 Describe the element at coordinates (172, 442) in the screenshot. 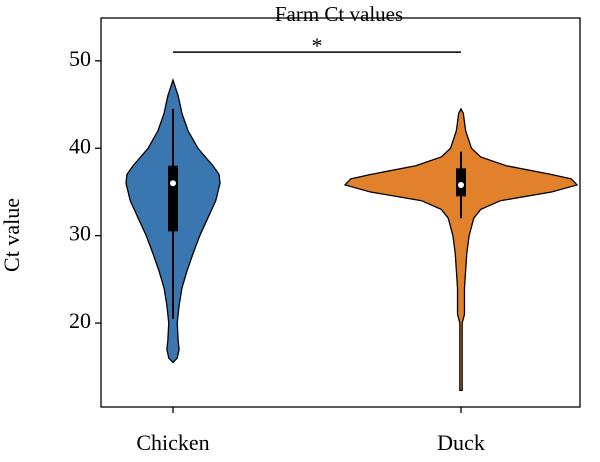

I see `x-tick-label: Chicken` at that location.